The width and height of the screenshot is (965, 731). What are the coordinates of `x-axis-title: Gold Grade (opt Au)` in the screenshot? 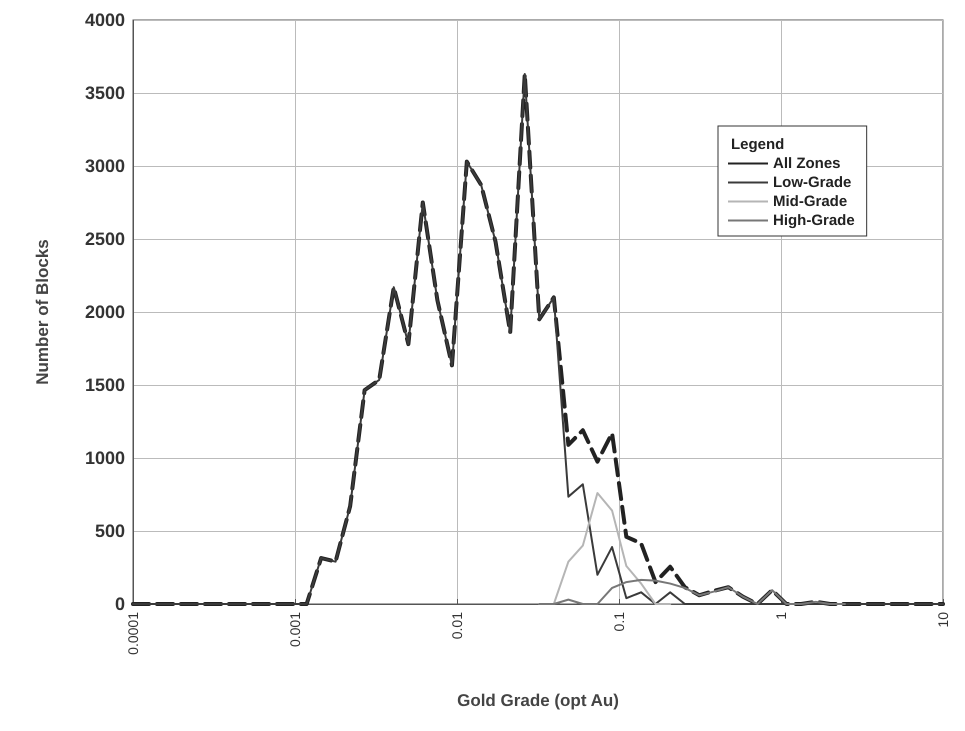 It's located at (538, 700).